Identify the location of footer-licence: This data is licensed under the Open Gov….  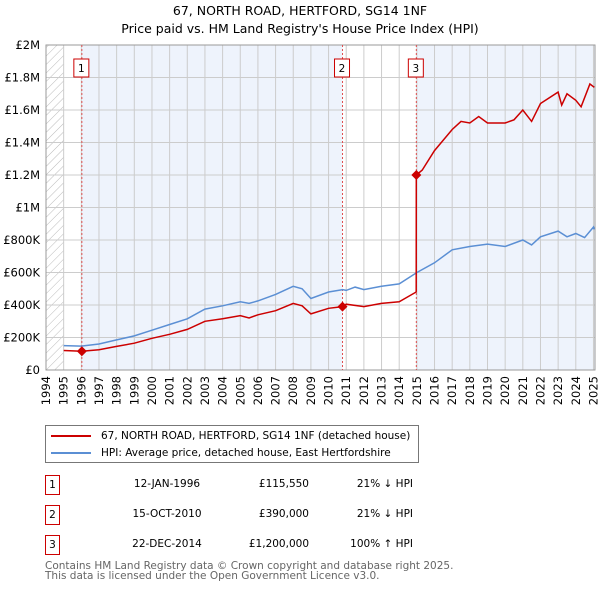
(212, 576).